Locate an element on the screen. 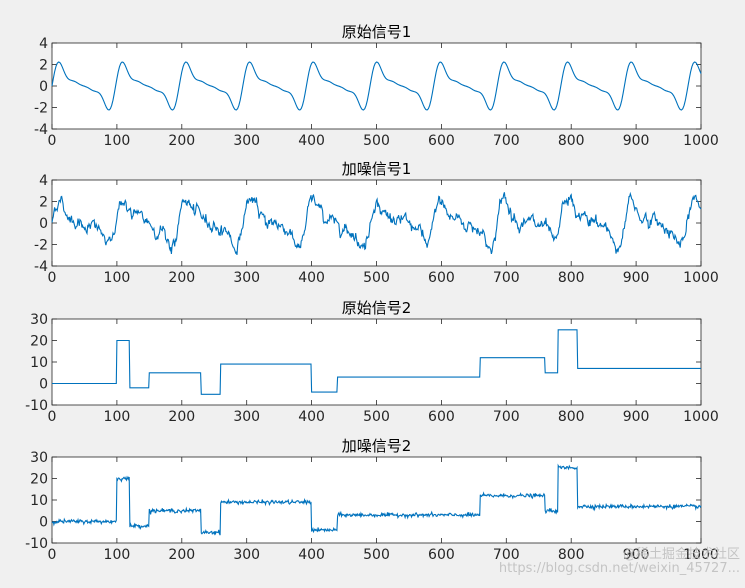  chart-title: 加噪信号1 is located at coordinates (377, 169).